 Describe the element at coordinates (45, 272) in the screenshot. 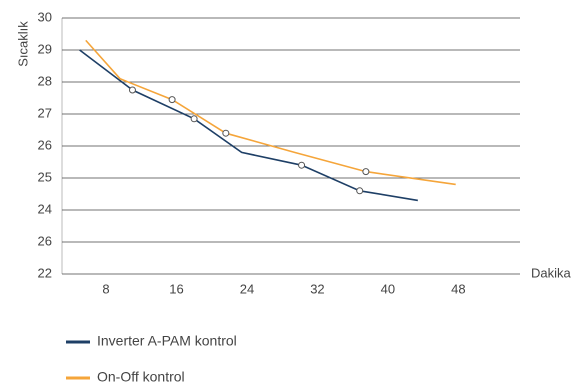

I see `y-tick-label: 22` at that location.